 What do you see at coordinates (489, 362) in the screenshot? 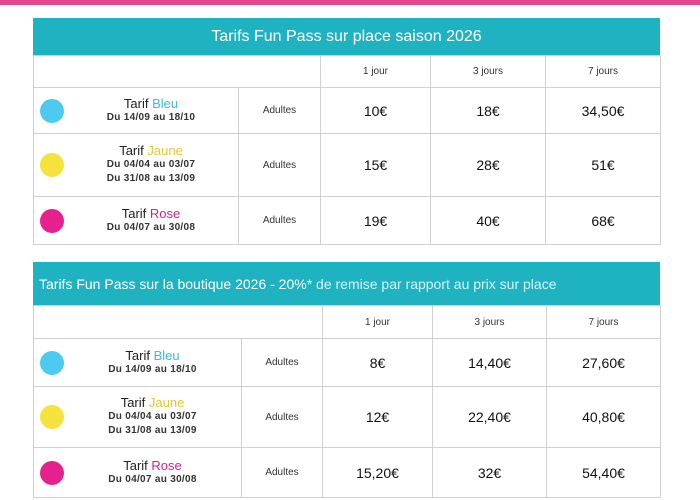
I see `price: 14,40€` at bounding box center [489, 362].